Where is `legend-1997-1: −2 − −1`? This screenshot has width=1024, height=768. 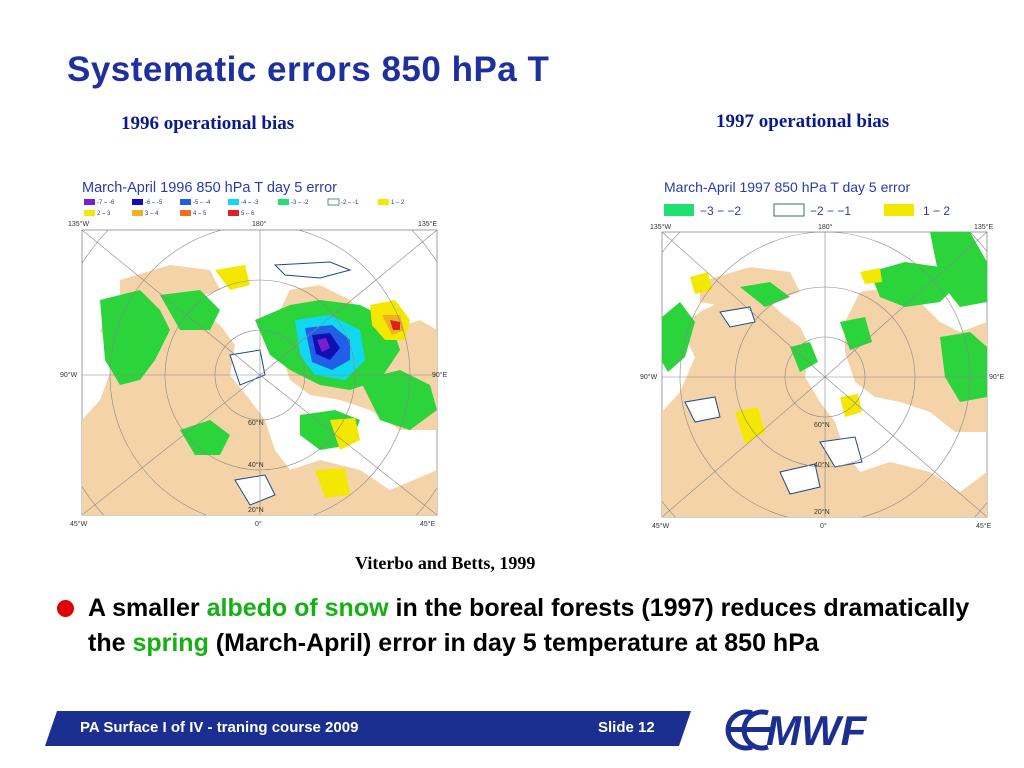
legend-1997-1: −2 − −1 is located at coordinates (830, 211).